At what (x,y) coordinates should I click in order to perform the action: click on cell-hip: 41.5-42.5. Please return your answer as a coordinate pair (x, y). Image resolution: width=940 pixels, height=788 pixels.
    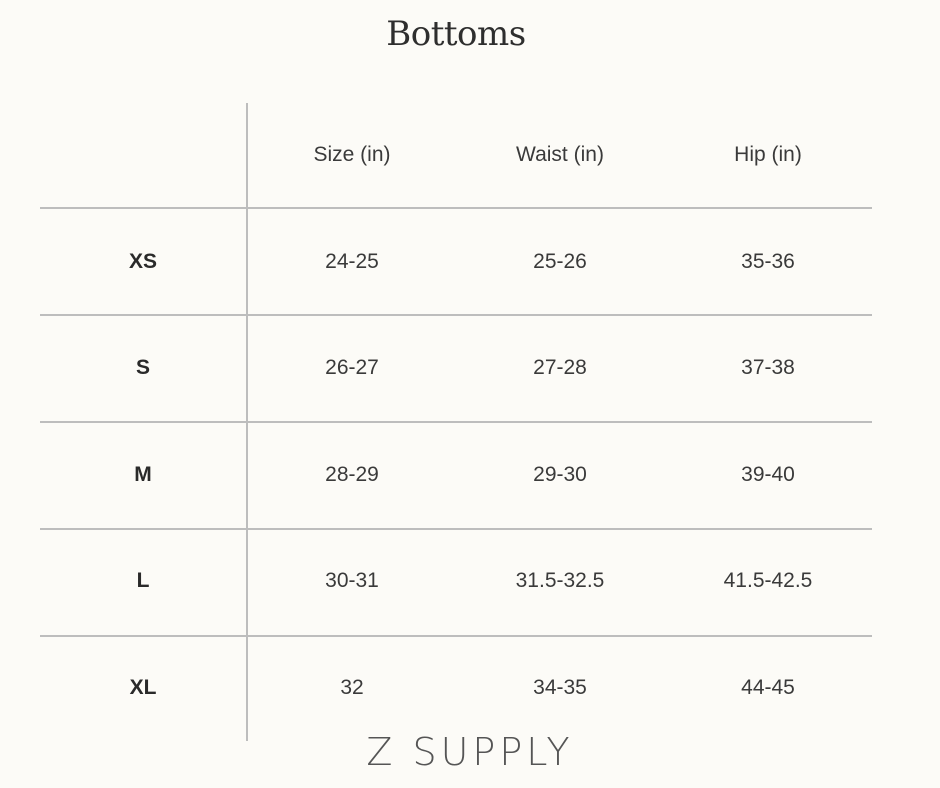
    Looking at the image, I should click on (768, 580).